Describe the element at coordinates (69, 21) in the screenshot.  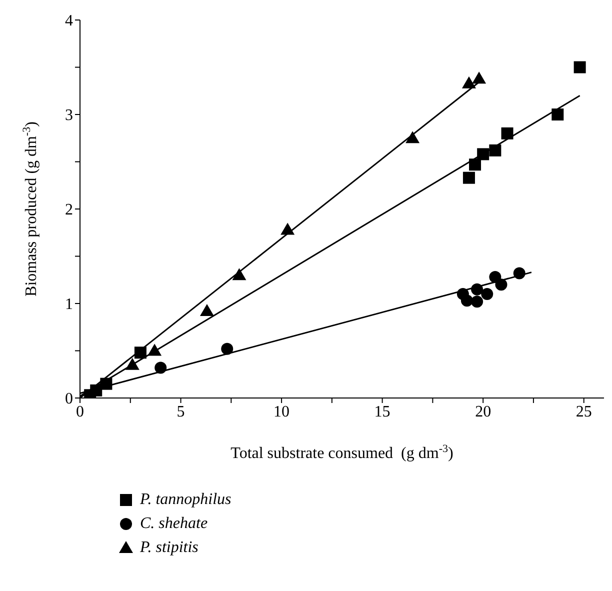
I see `y-tick-label: 4` at that location.